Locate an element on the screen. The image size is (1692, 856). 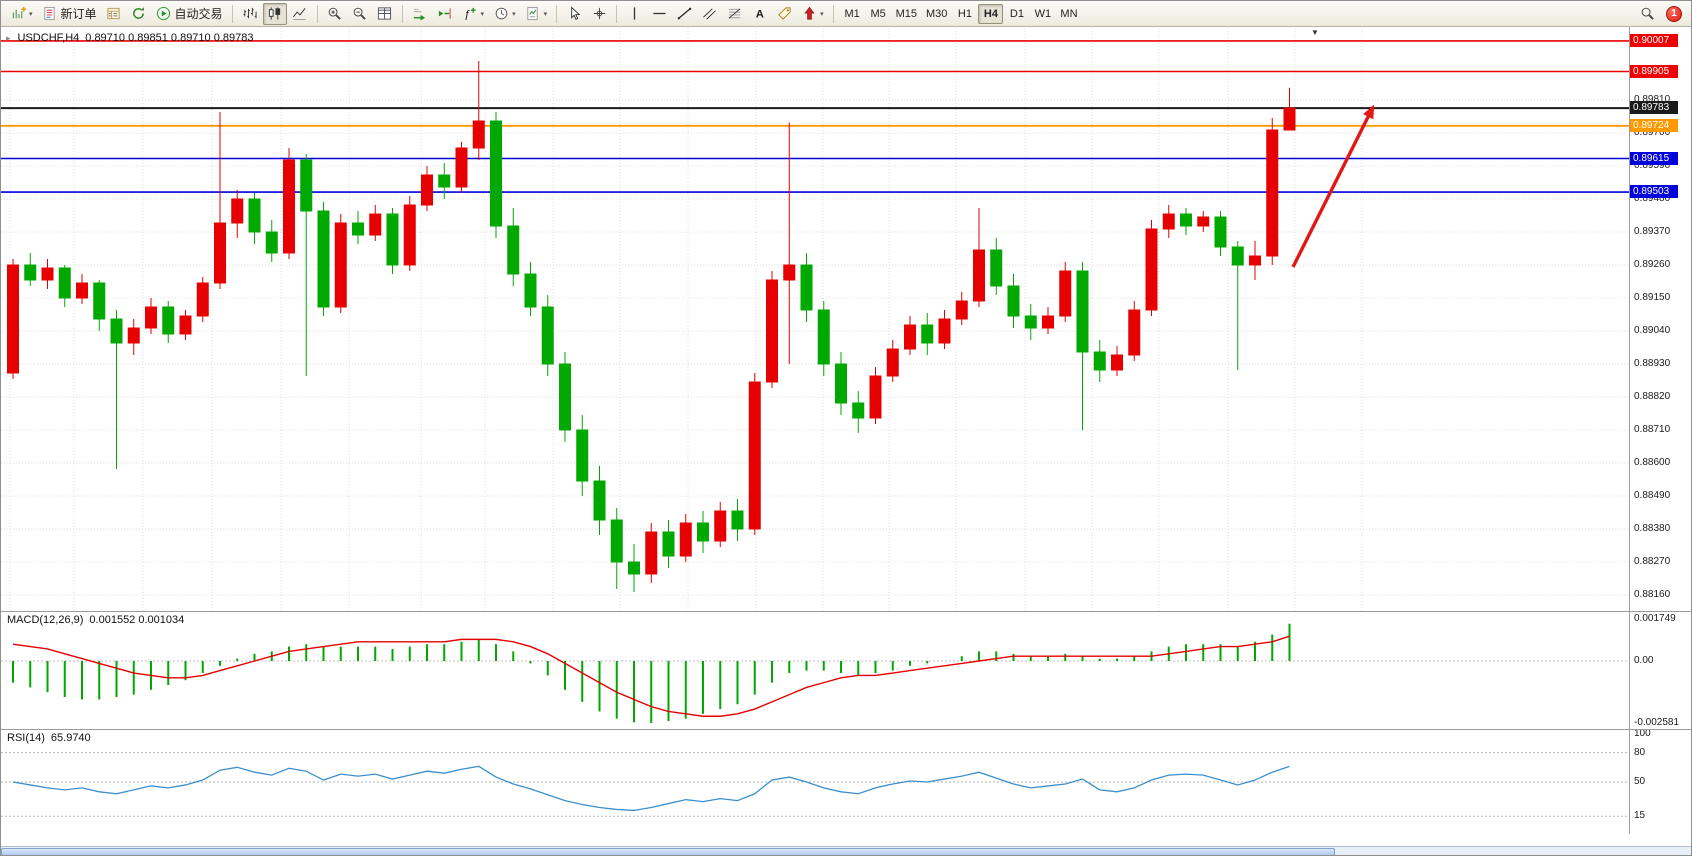
trendline-button is located at coordinates (684, 14).